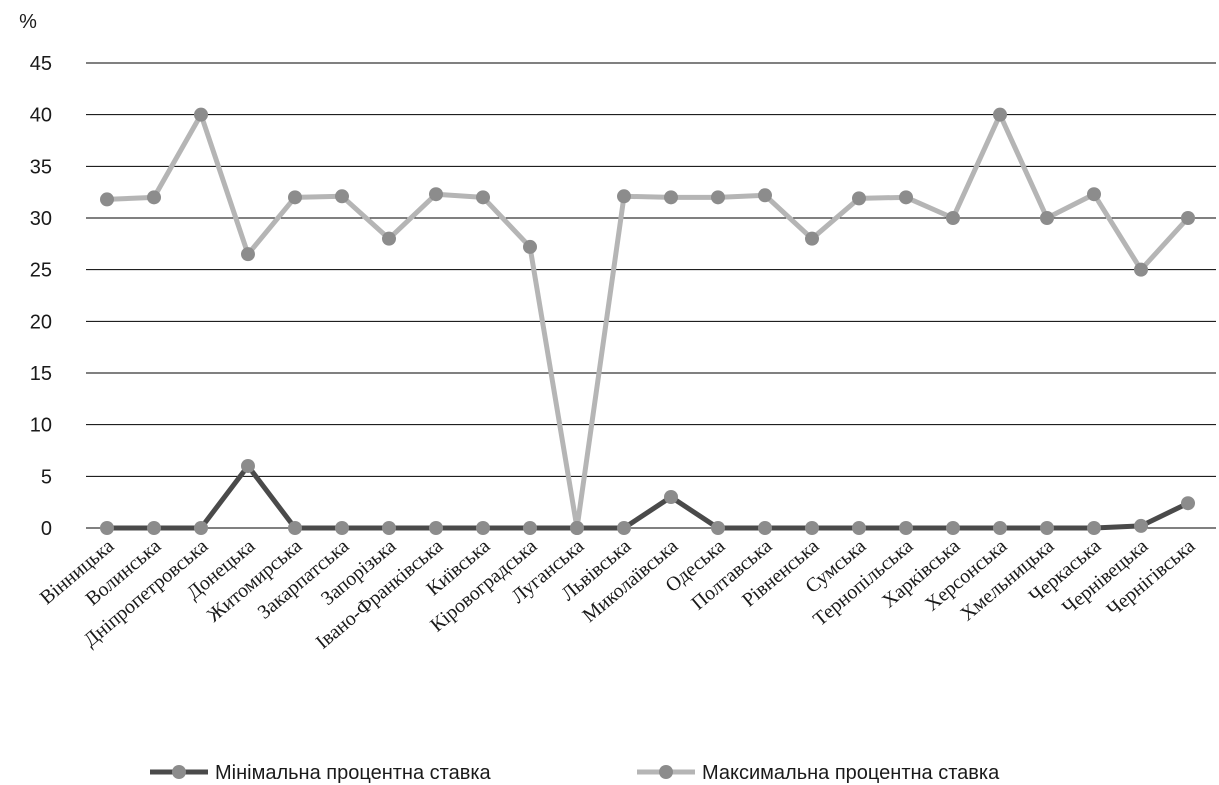  What do you see at coordinates (41, 374) in the screenshot?
I see `y-tick-label: 15` at bounding box center [41, 374].